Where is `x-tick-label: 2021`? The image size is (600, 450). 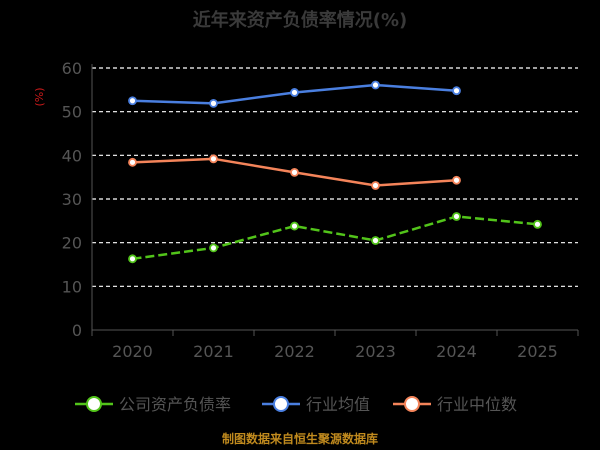
x-tick-label: 2021 is located at coordinates (213, 351).